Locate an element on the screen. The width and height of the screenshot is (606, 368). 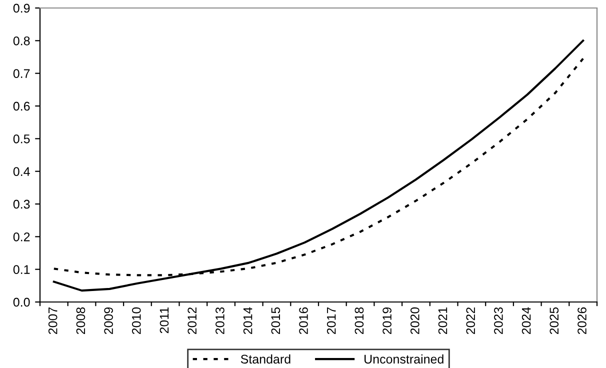
y-tick-label: 0.4 is located at coordinates (21, 171).